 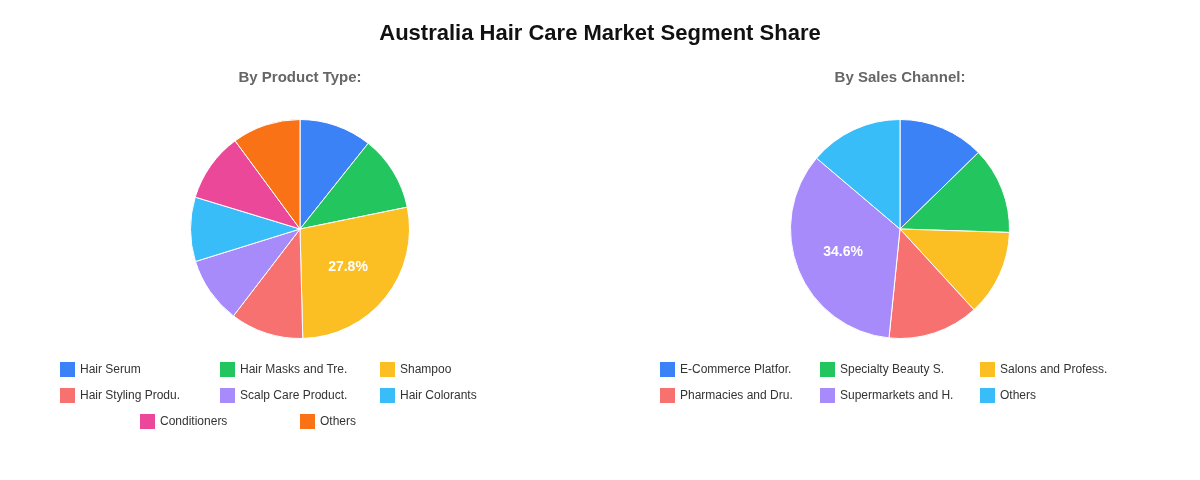 What do you see at coordinates (736, 369) in the screenshot?
I see `legend-label: E-Commerce Platfor.` at bounding box center [736, 369].